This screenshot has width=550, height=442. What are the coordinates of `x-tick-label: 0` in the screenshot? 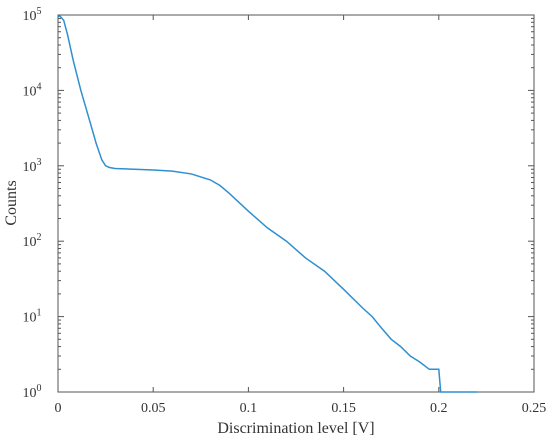 It's located at (58, 408).